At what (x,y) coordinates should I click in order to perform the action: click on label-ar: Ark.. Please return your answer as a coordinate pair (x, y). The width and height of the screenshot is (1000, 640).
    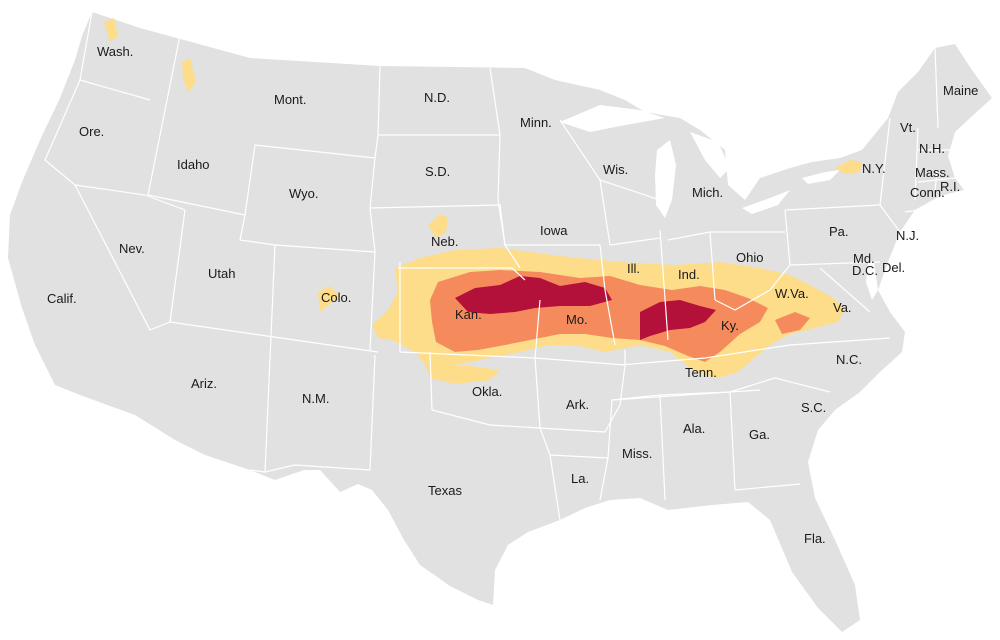
    Looking at the image, I should click on (577, 404).